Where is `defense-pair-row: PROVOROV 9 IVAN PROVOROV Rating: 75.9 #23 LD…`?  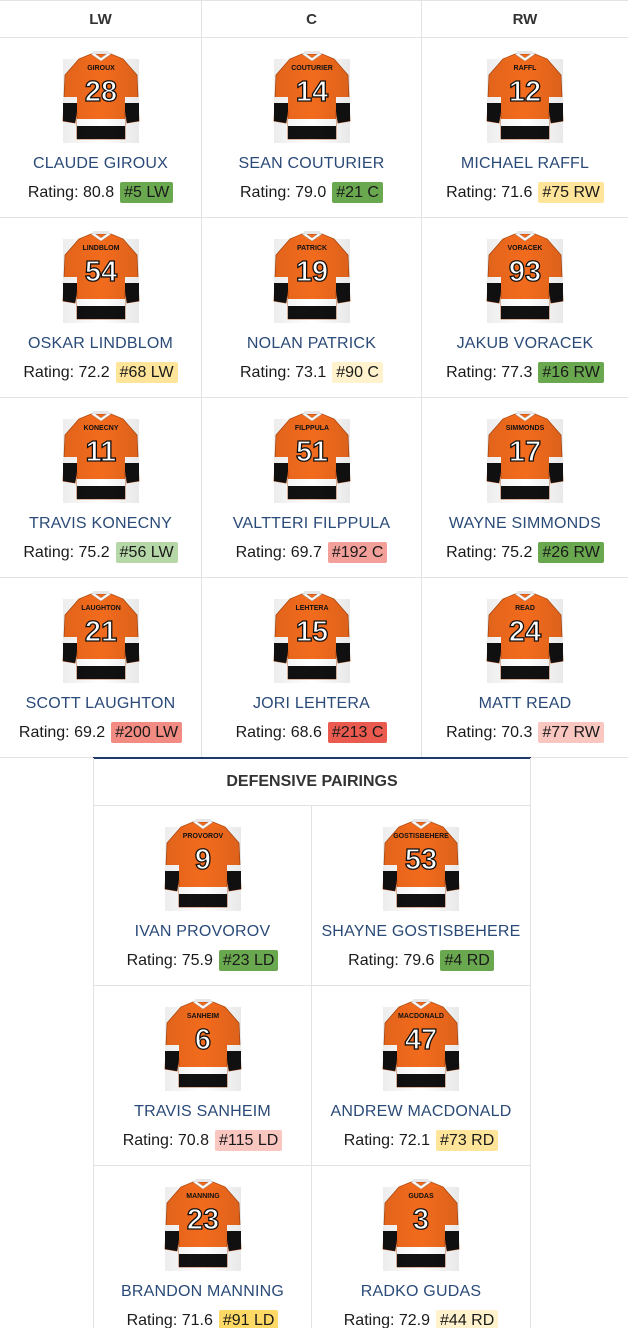 defense-pair-row: PROVOROV 9 IVAN PROVOROV Rating: 75.9 #23 LD… is located at coordinates (312, 896).